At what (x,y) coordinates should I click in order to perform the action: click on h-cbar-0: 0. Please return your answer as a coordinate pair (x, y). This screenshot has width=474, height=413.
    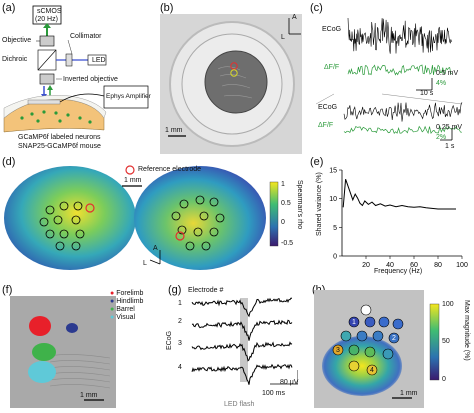
    Looking at the image, I should click on (444, 379).